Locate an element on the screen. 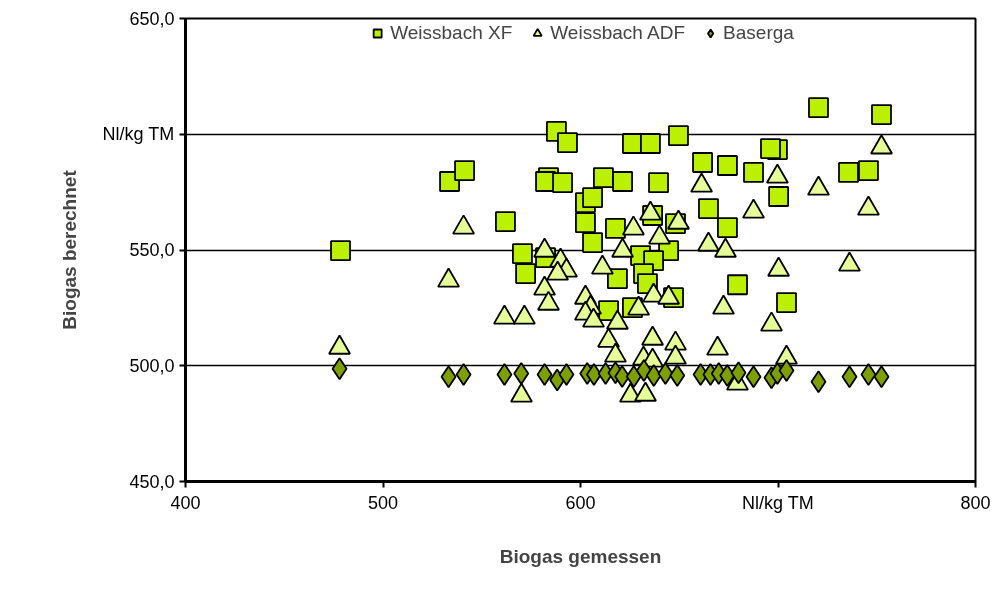  x-tick-label: 500 is located at coordinates (383, 502).